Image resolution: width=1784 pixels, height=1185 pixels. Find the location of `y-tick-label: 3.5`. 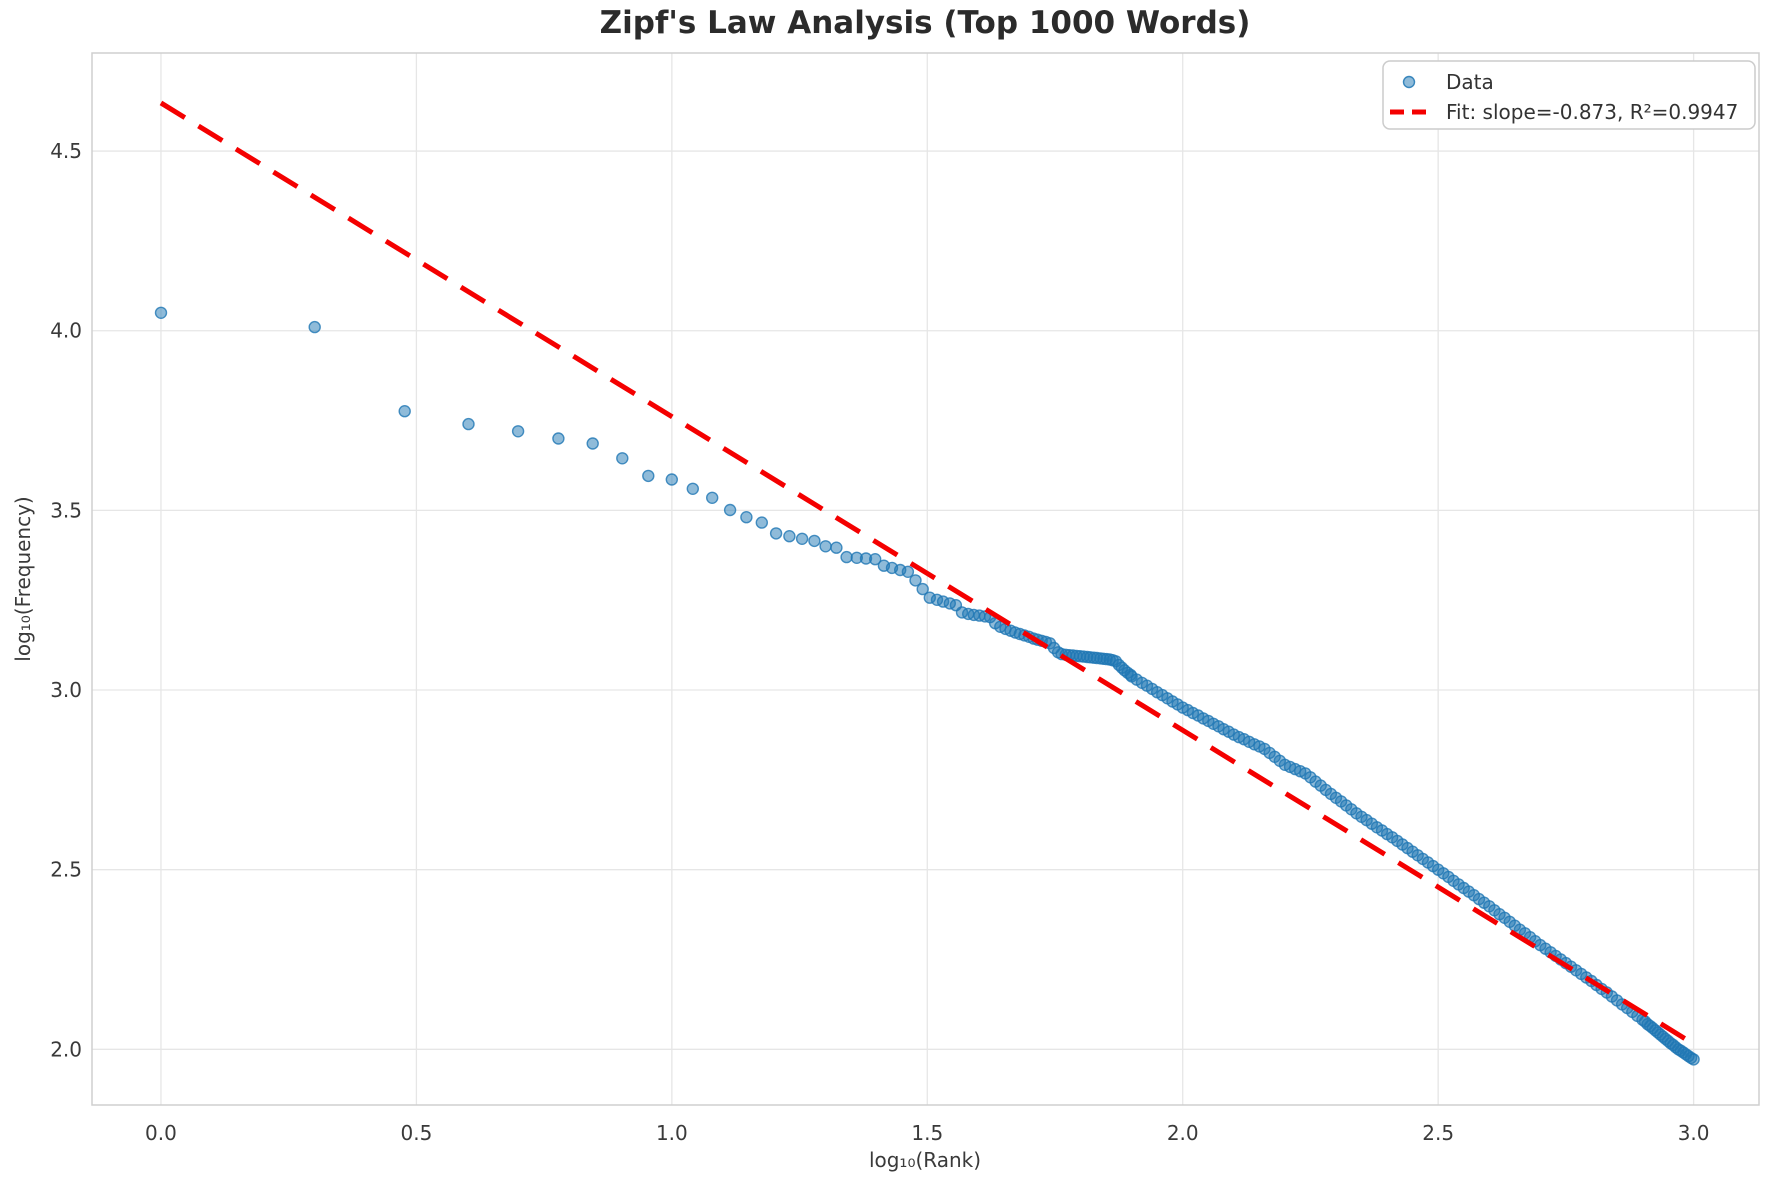

y-tick-label: 3.5 is located at coordinates (66, 510).